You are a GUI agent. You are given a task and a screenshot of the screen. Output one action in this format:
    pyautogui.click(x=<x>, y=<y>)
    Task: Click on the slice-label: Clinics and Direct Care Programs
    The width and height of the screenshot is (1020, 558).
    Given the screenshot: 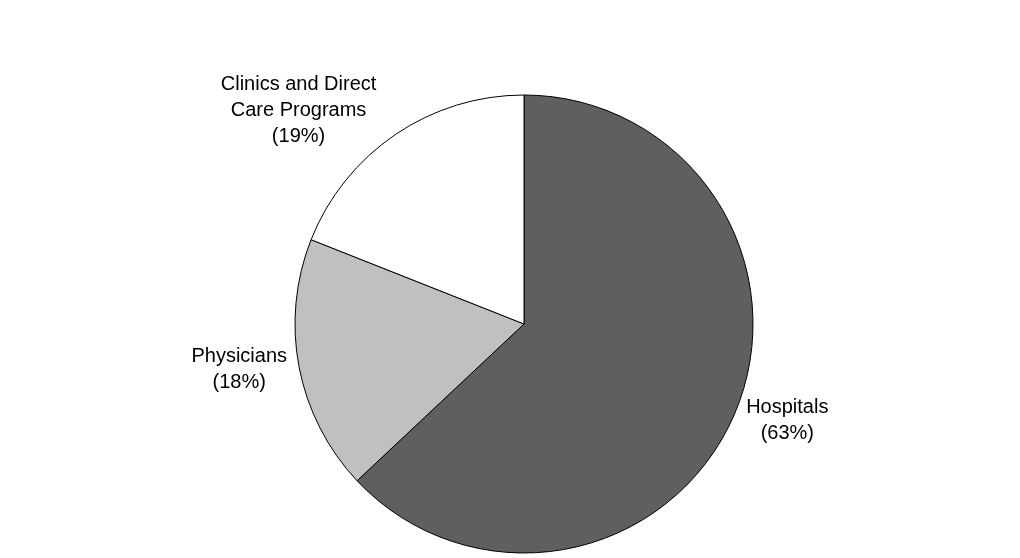 What is the action you would take?
    pyautogui.click(x=298, y=96)
    